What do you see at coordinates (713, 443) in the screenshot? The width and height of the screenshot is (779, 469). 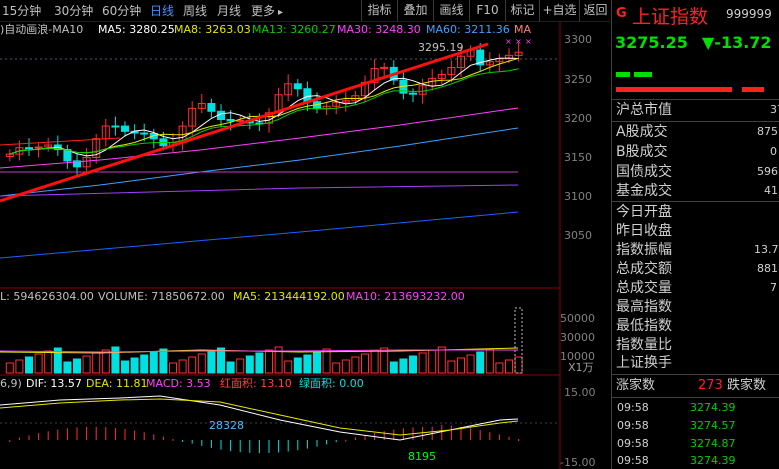 I see `tick-price: 3274.87` at bounding box center [713, 443].